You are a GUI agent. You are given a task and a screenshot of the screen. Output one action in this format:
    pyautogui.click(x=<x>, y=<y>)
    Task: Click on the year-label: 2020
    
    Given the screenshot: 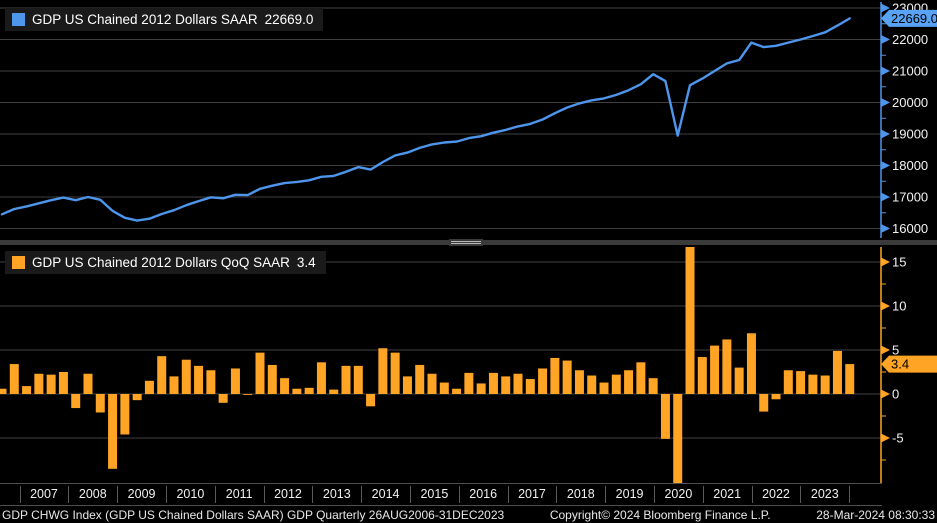 What is the action you would take?
    pyautogui.click(x=678, y=494)
    